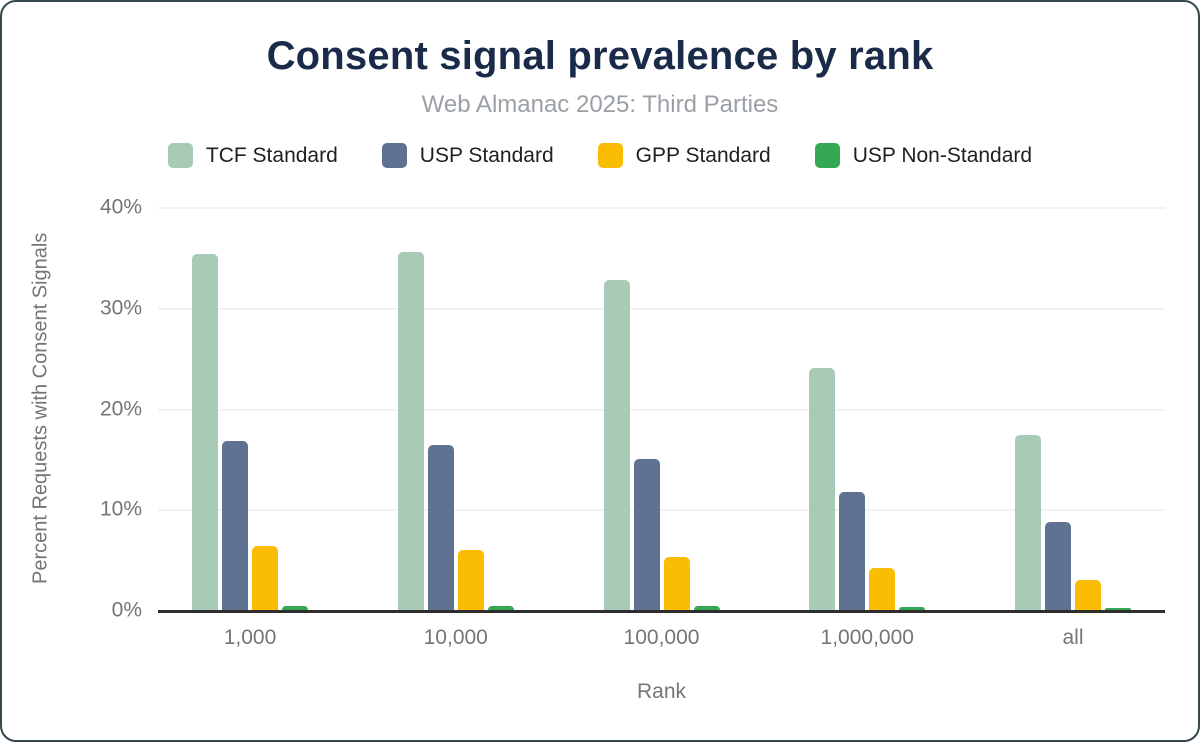  Describe the element at coordinates (120, 207) in the screenshot. I see `y-tick-label: 40%` at that location.